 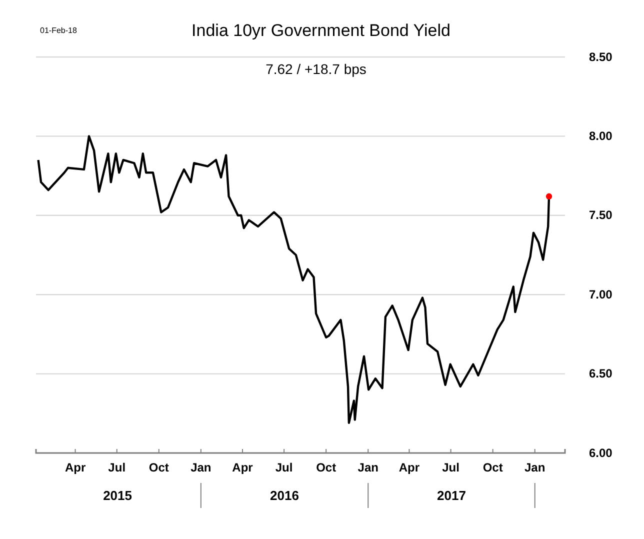 What do you see at coordinates (284, 495) in the screenshot?
I see `text: 2016` at bounding box center [284, 495].